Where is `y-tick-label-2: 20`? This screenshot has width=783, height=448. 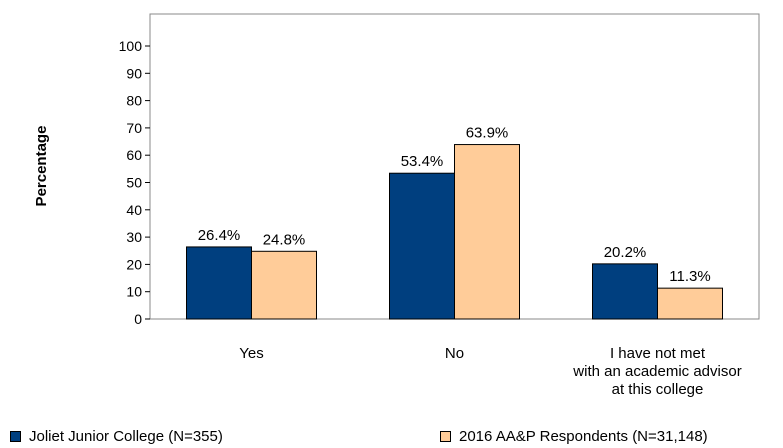 y-tick-label-2: 20 is located at coordinates (134, 264).